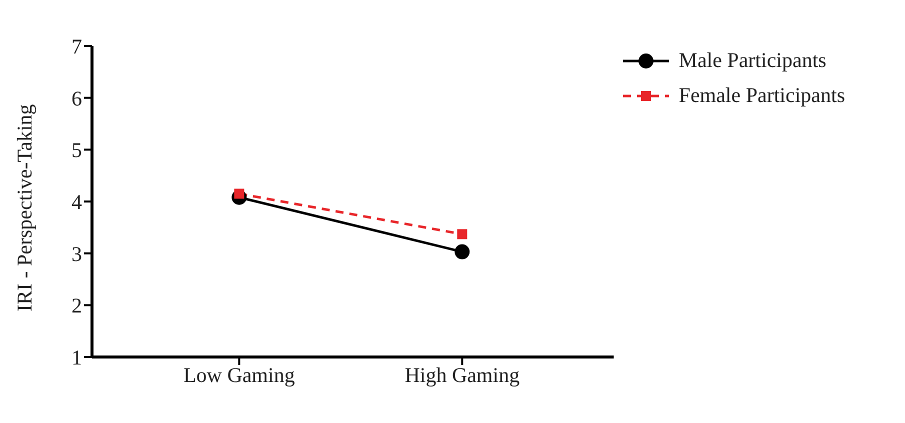  Describe the element at coordinates (239, 374) in the screenshot. I see `x-tick-label: Low Gaming` at that location.